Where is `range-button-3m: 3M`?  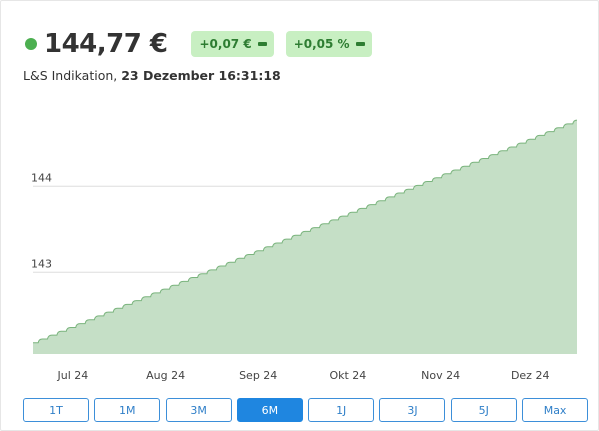 range-button-3m: 3M is located at coordinates (198, 410).